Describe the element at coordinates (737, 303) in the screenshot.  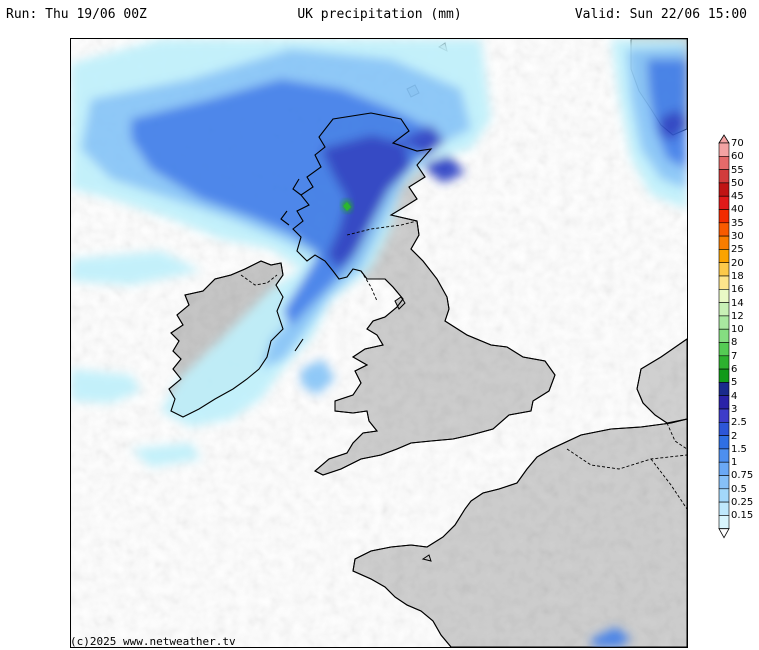
I see `legend-label: 14` at that location.